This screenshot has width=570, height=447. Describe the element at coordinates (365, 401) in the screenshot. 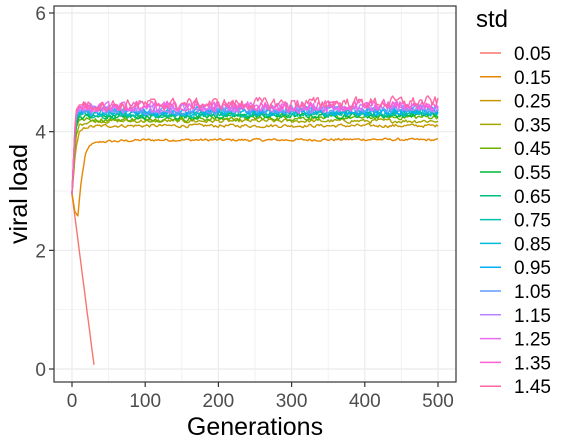

I see `x-tick-label: 400` at that location.